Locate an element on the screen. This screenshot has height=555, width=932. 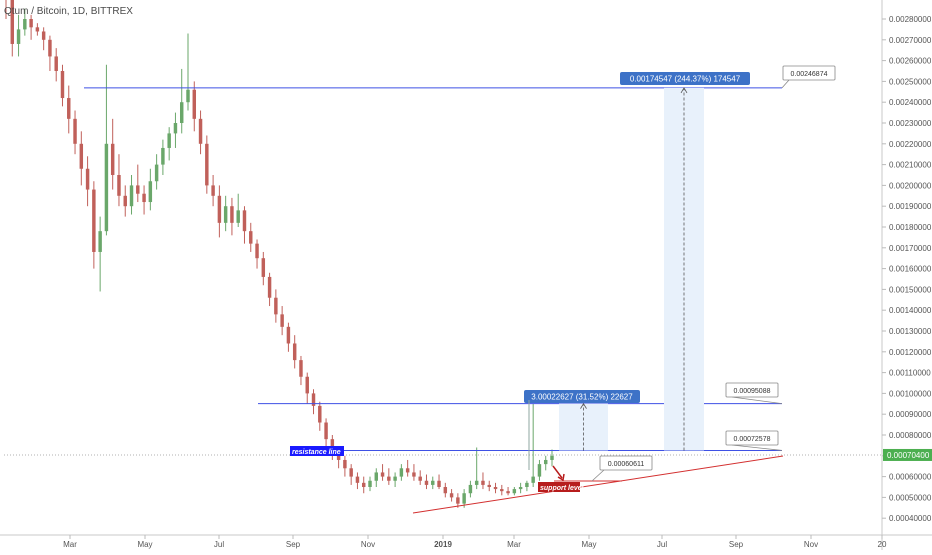
y-tick-label: 0.00140000 is located at coordinates (910, 310).